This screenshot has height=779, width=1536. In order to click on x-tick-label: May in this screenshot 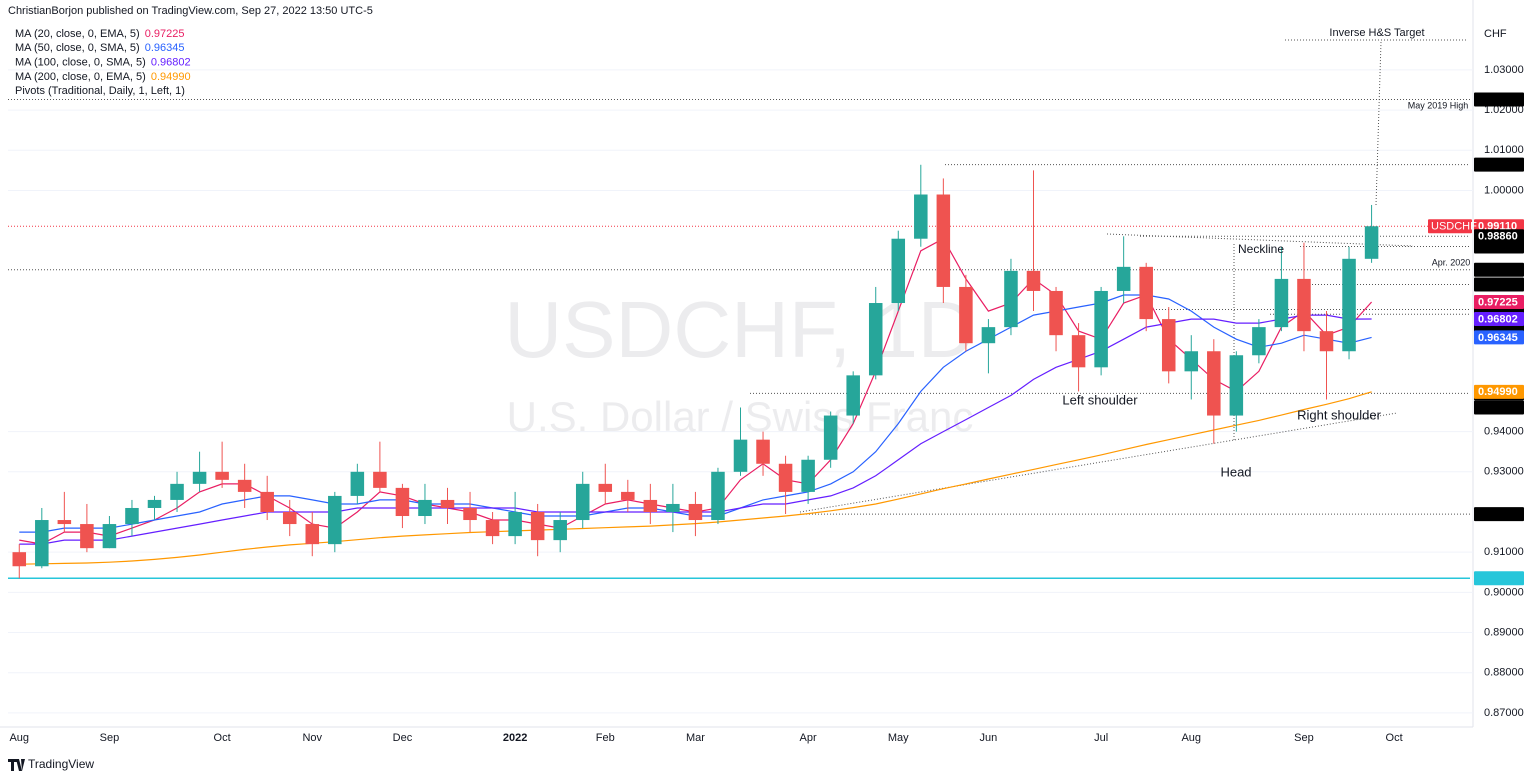, I will do `click(898, 738)`.